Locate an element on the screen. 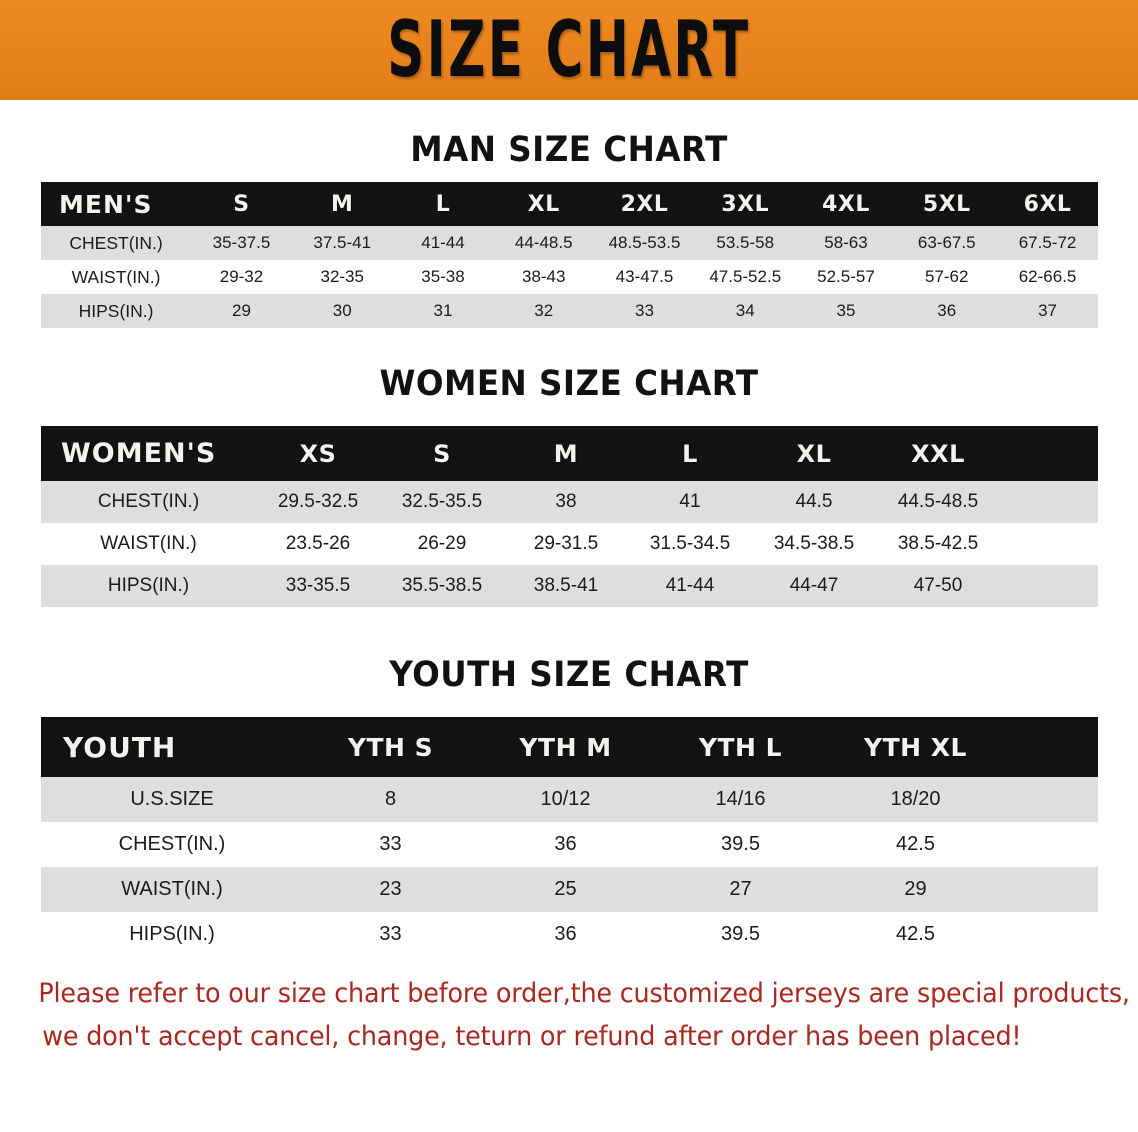 The height and width of the screenshot is (1132, 1138). man-col-header: 5XL is located at coordinates (946, 204).